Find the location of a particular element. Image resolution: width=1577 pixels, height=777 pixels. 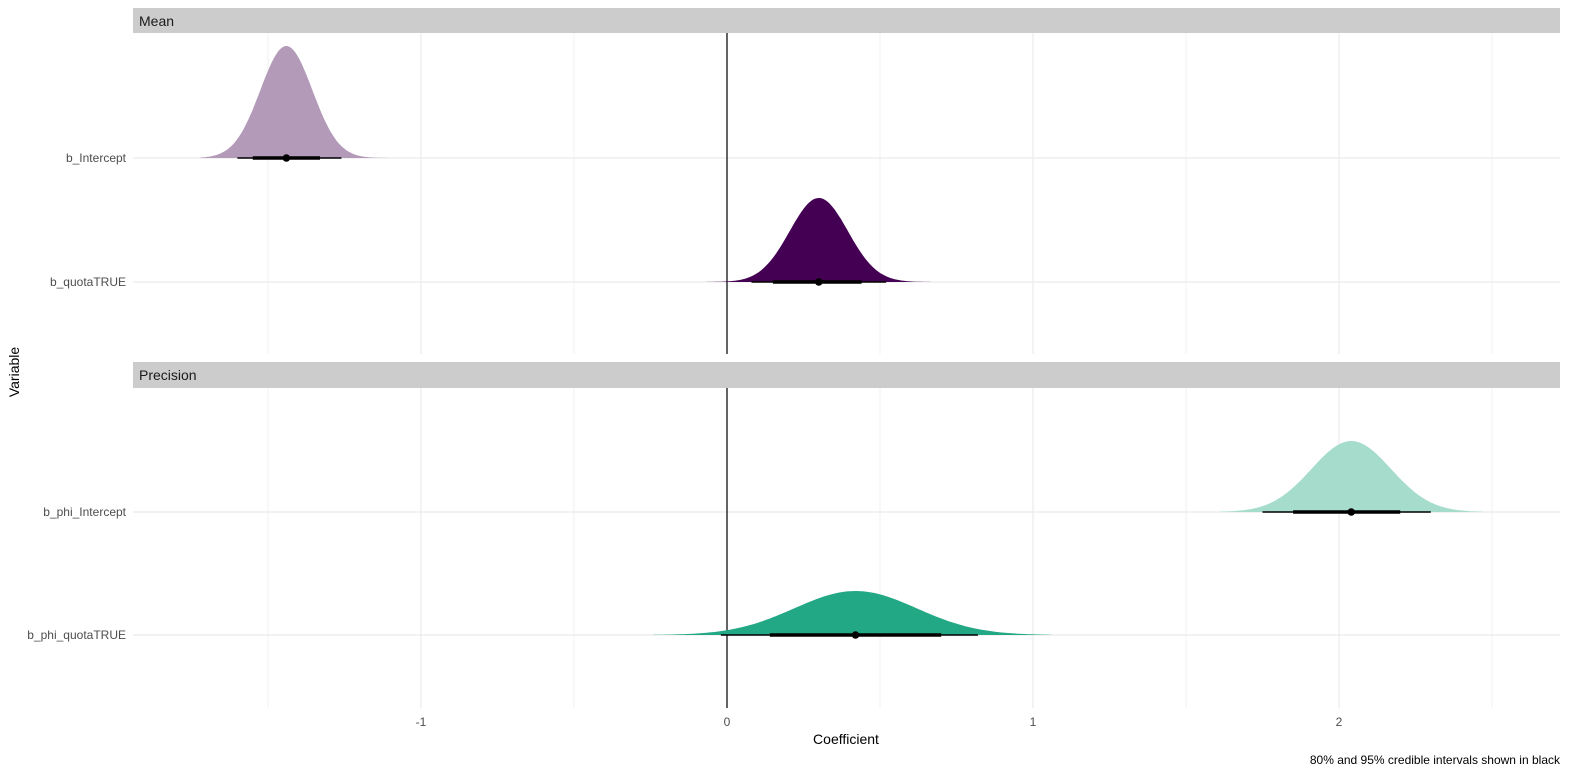

density-b_phi_quotaTRUE is located at coordinates (852, 613).